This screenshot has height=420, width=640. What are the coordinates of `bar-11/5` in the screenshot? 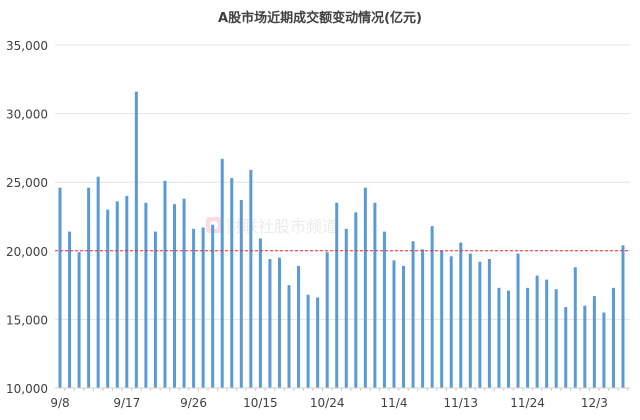 It's located at (404, 326).